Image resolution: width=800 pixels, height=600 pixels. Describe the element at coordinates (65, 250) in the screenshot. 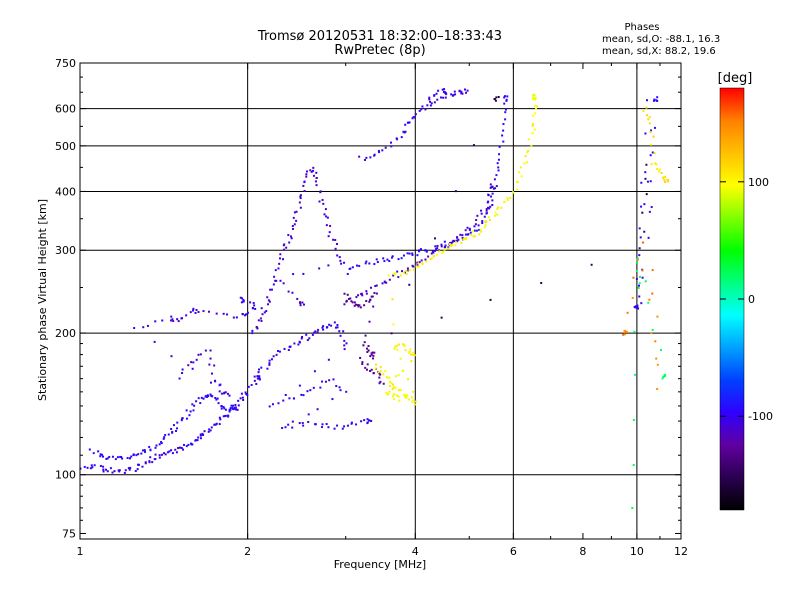

I see `y-tick-label: 300` at that location.